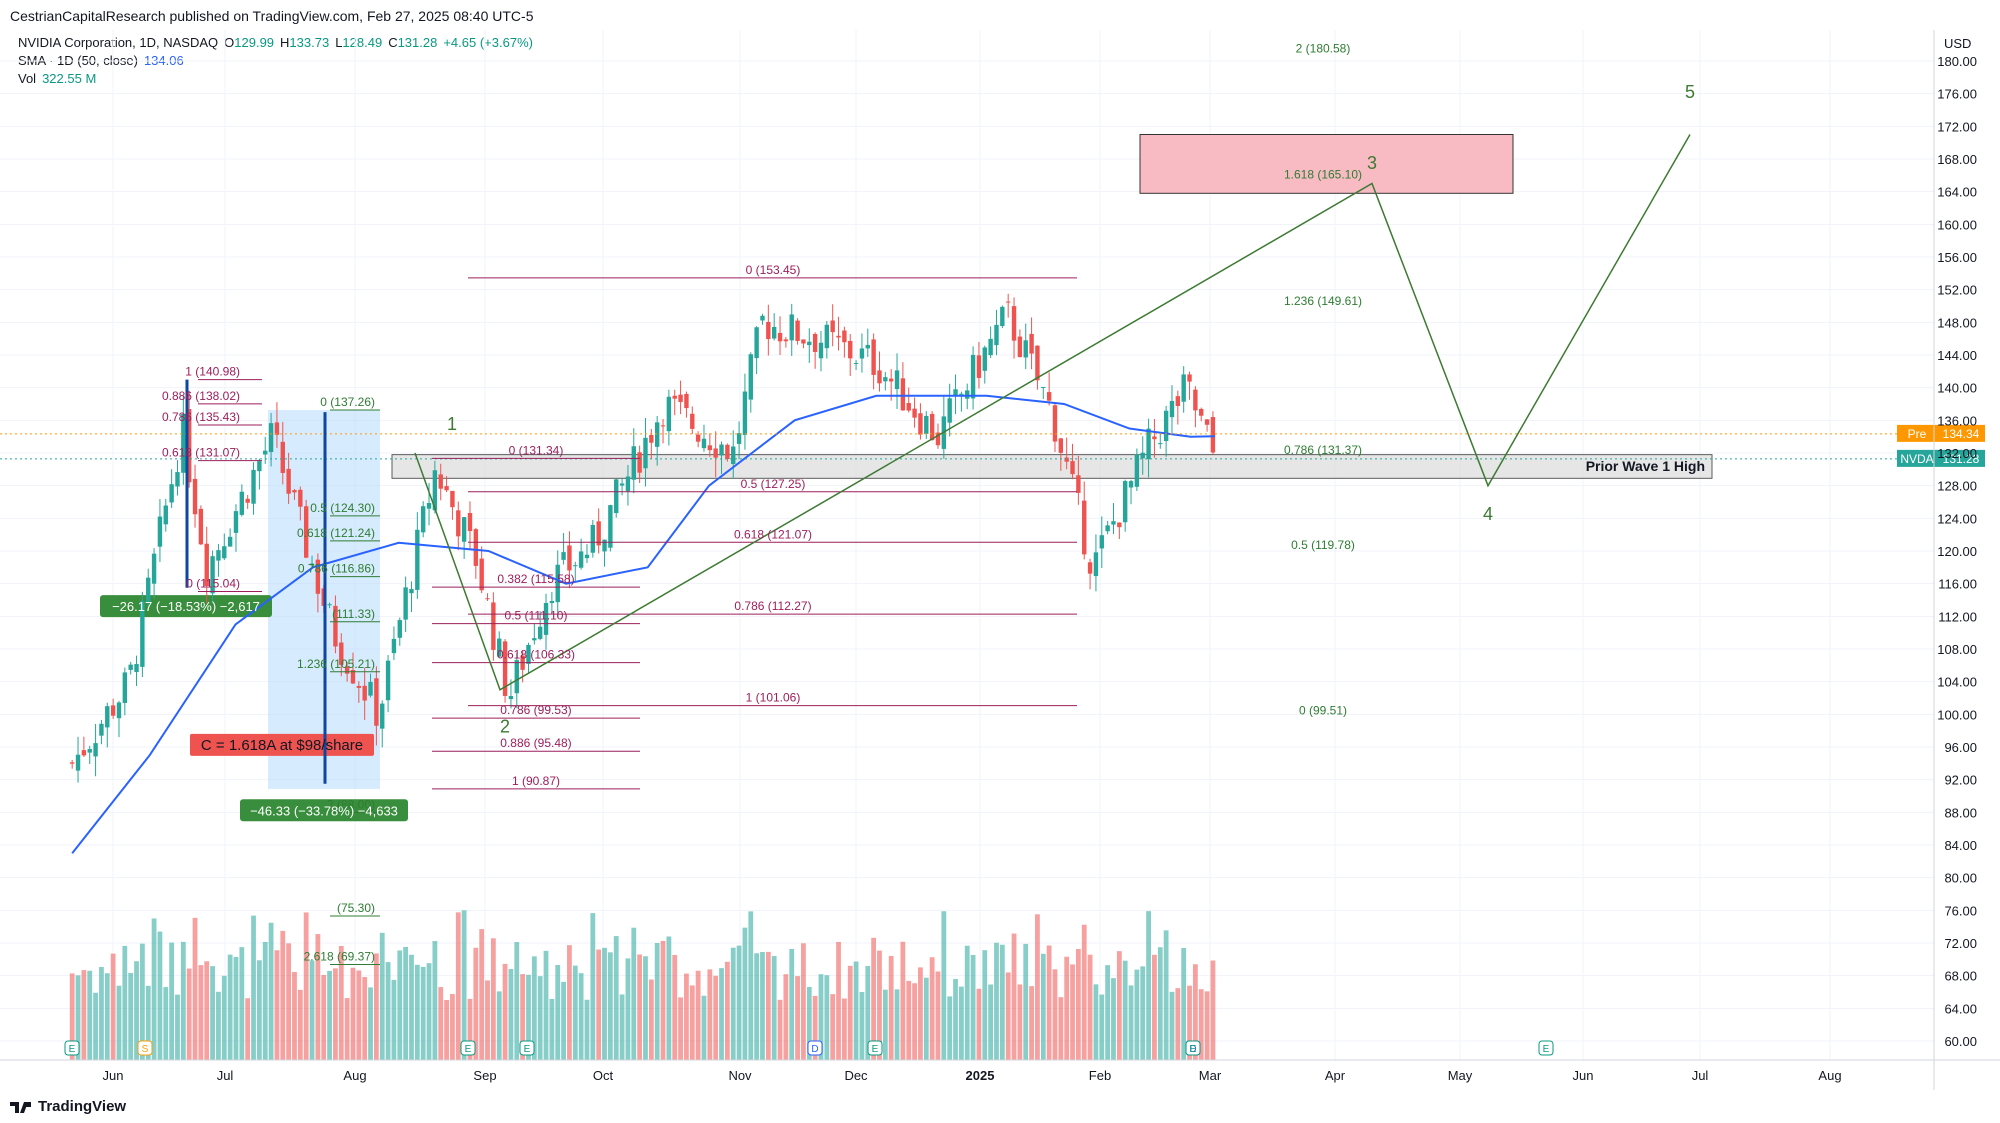 This screenshot has height=1123, width=2000. I want to click on x-tick-label: Feb, so click(1100, 1075).